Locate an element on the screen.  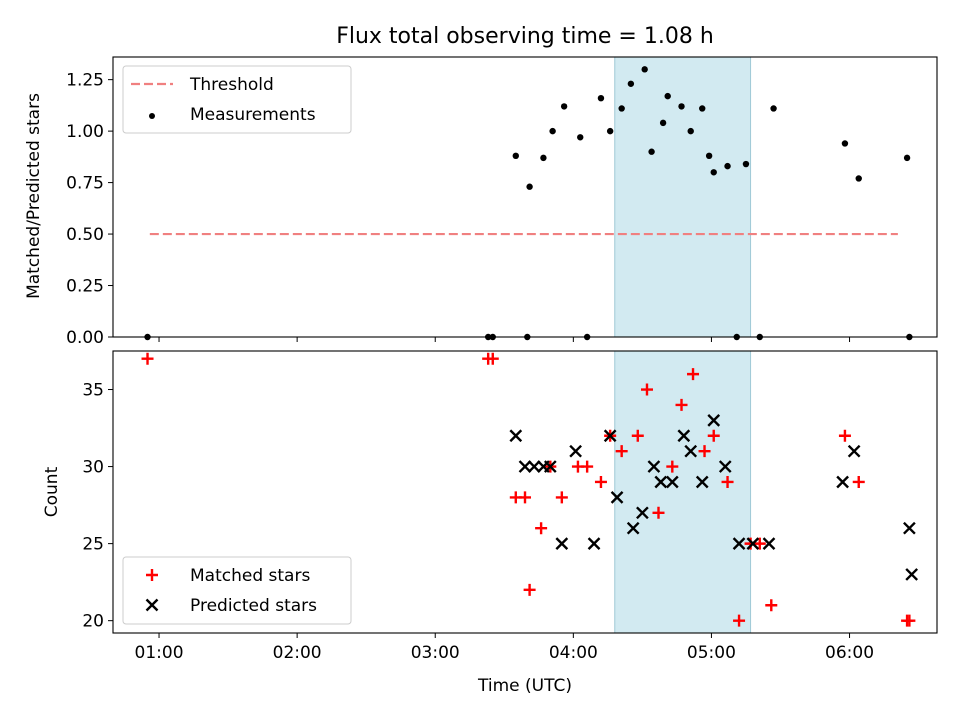
series-predicted-stars is located at coordinates (714, 497).